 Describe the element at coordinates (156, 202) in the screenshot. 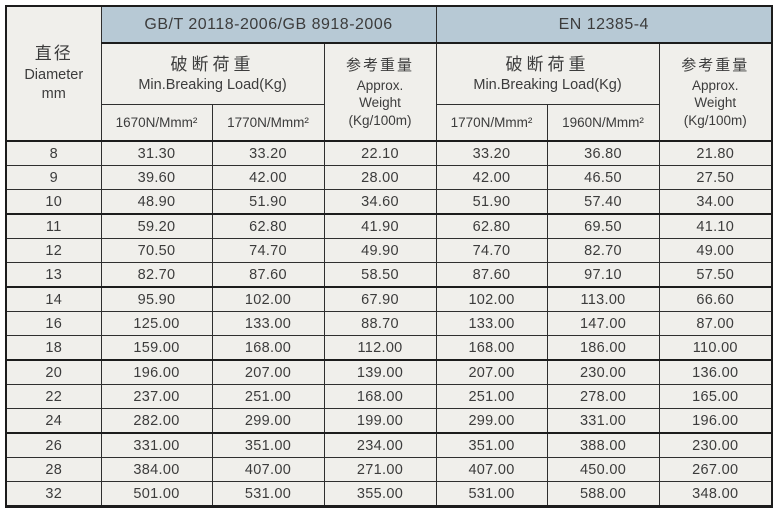

I see `value-cell: 48.90` at that location.